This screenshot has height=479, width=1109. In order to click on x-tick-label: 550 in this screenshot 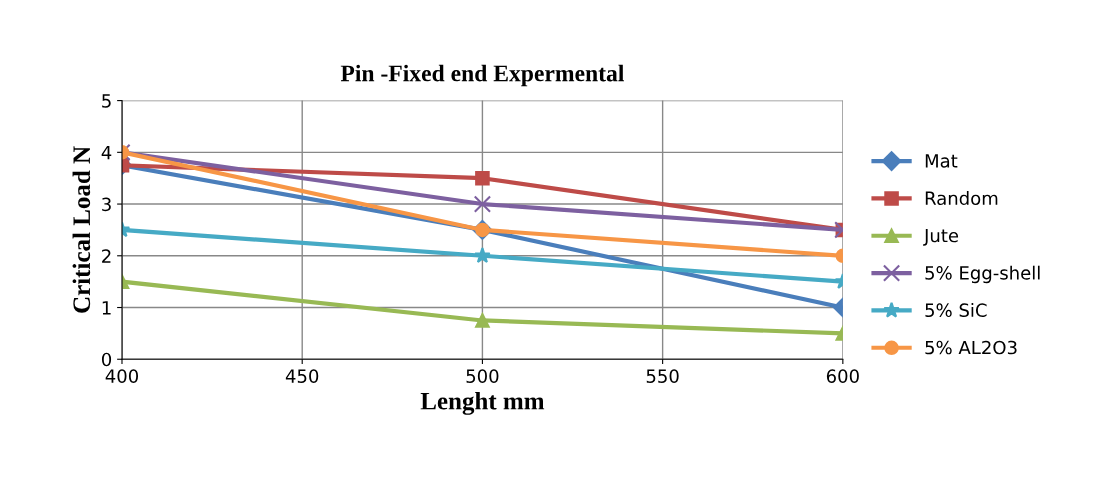, I will do `click(662, 376)`.